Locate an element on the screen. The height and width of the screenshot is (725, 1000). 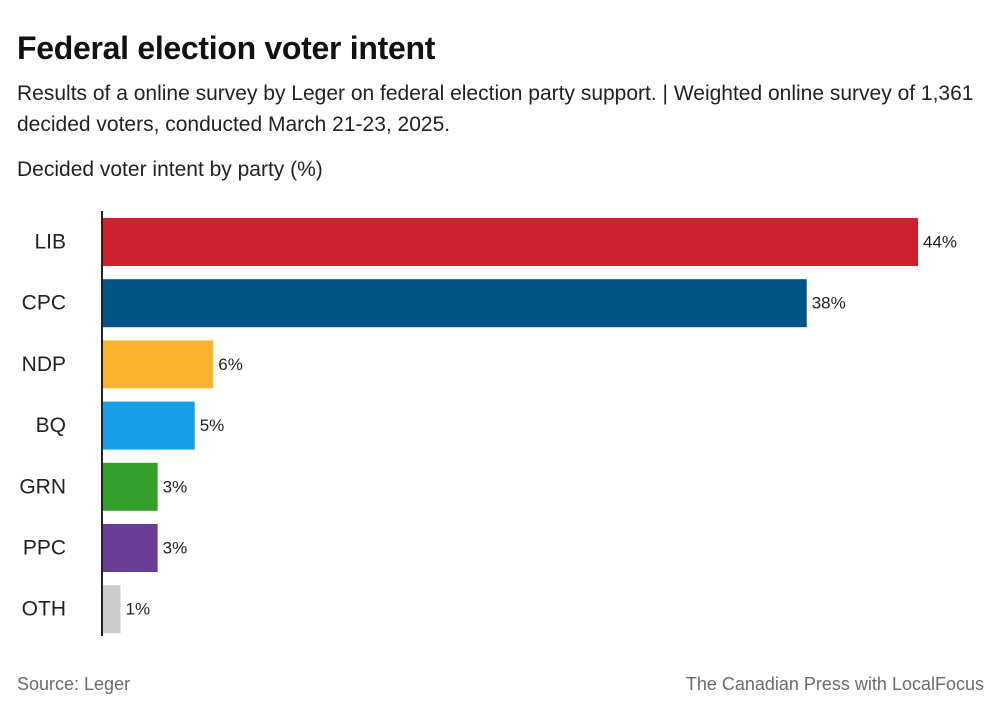
value-label-lib: 44% is located at coordinates (940, 242).